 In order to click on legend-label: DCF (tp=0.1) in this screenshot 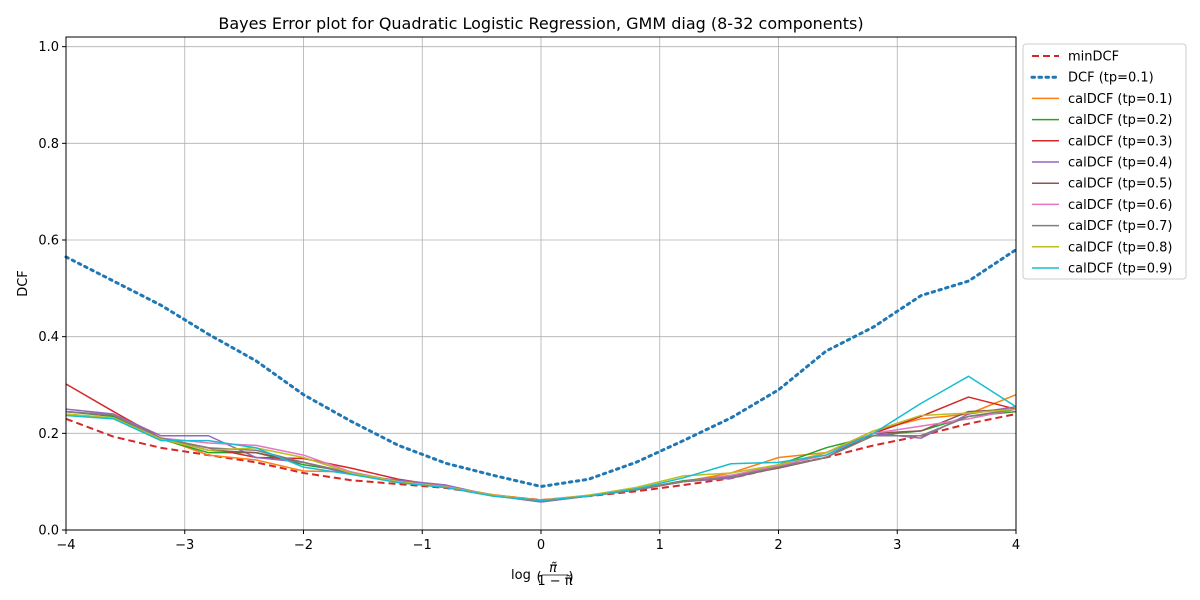, I will do `click(1111, 78)`.